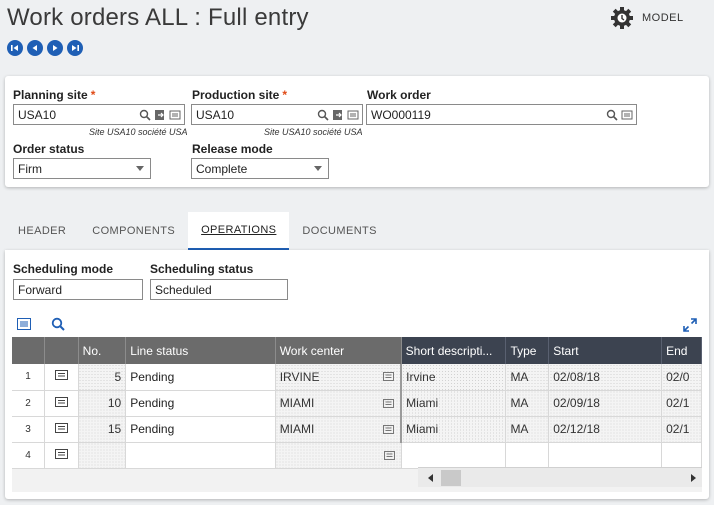 Image resolution: width=714 pixels, height=505 pixels. Describe the element at coordinates (49, 149) in the screenshot. I see `order-status-label: Order status` at that location.